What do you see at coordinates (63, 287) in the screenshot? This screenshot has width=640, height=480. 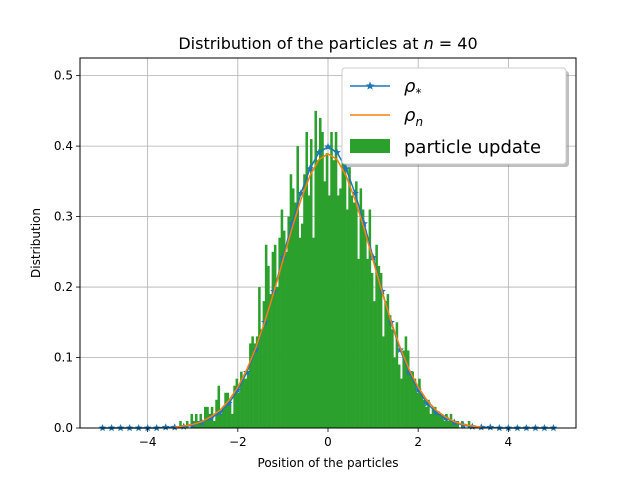 I see `y-tick-label: 0.2` at bounding box center [63, 287].